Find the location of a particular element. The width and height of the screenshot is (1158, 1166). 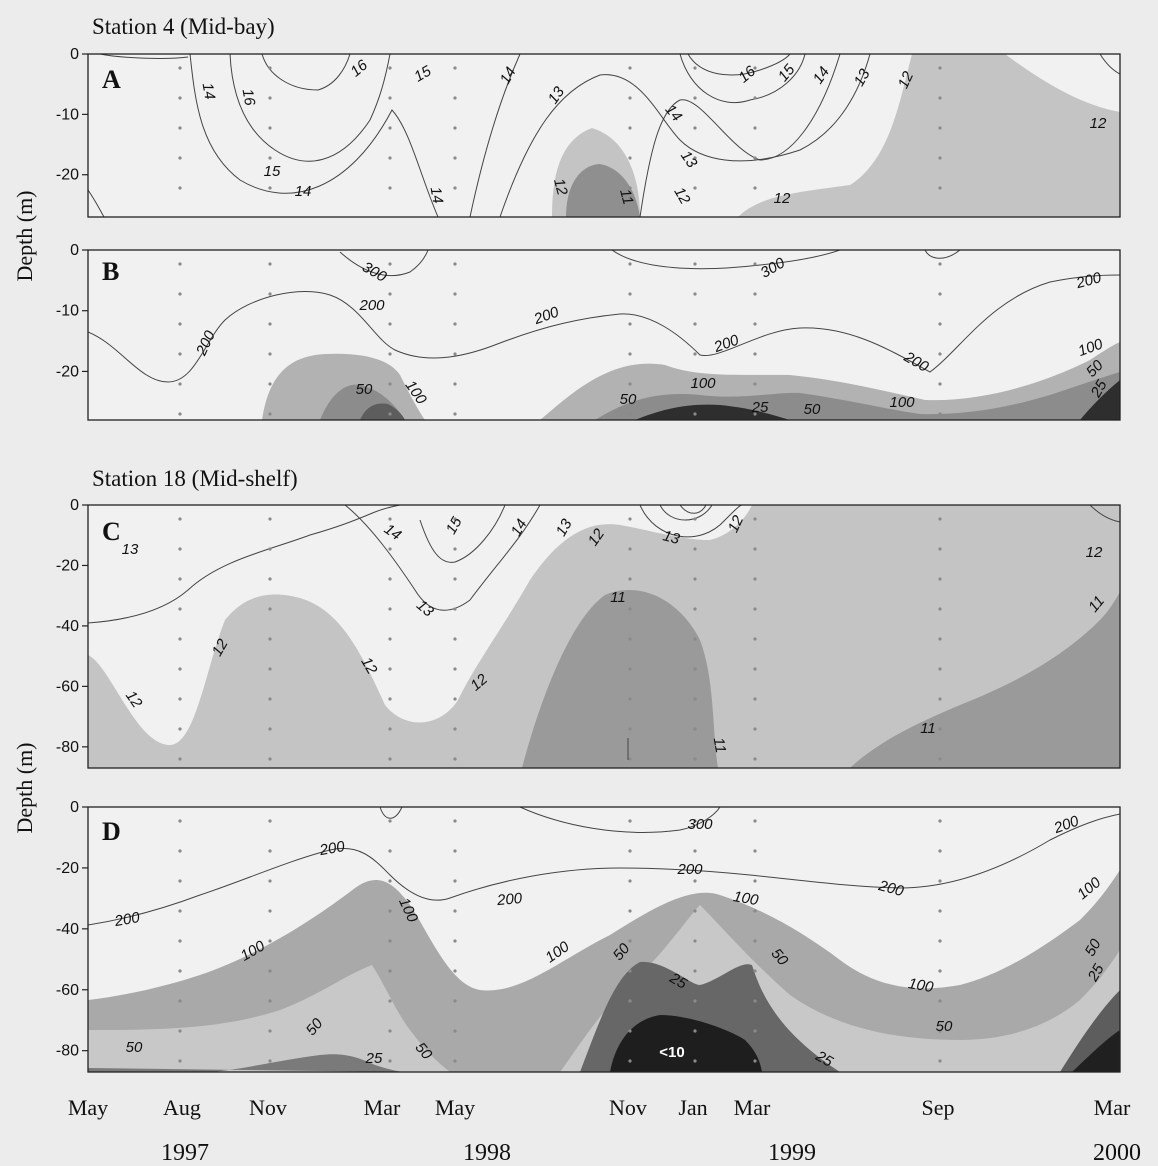

panel-d-region-lt10 is located at coordinates (686, 1043).